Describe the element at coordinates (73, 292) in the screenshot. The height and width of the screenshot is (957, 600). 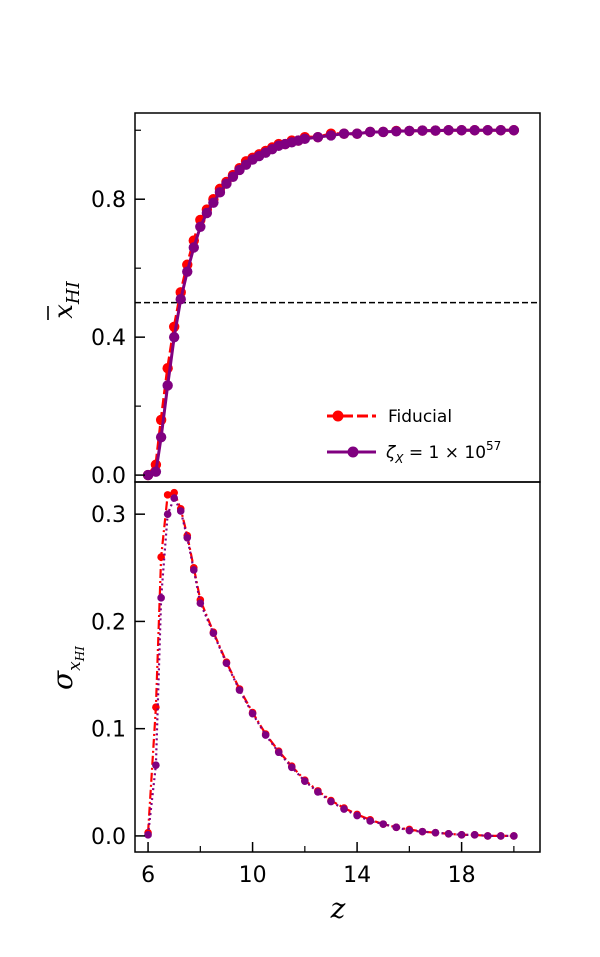
I see `top-ylabel-subscript: HI` at that location.